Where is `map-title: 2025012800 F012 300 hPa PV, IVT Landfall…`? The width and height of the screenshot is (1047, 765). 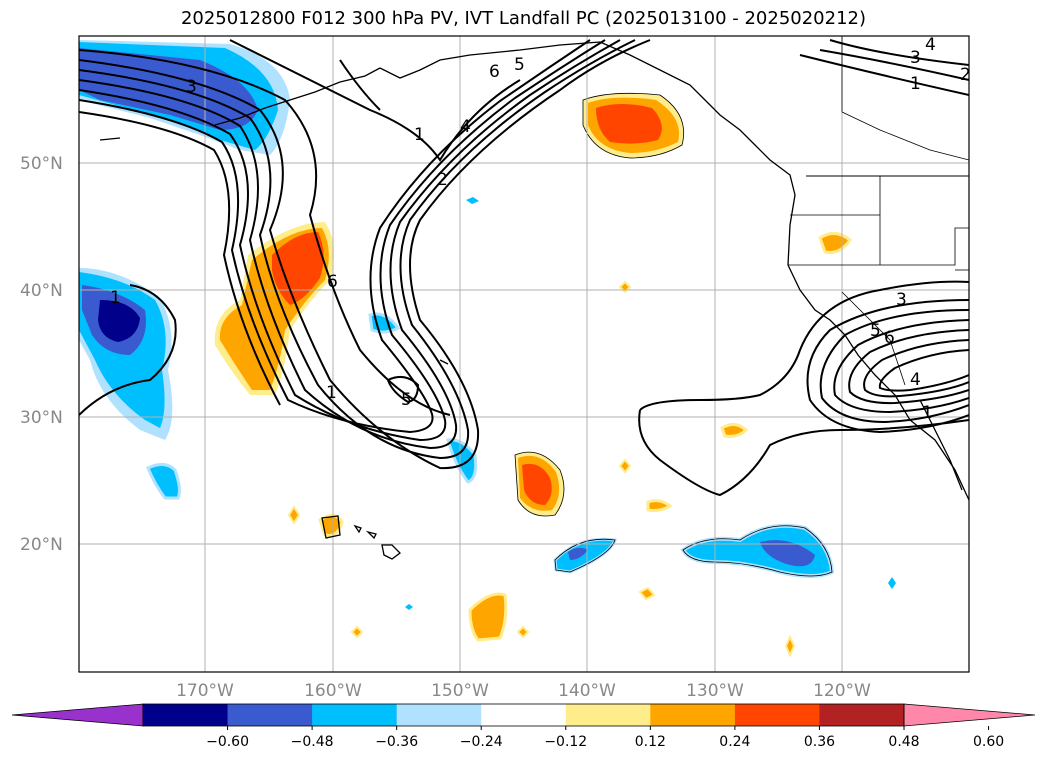
map-title: 2025012800 F012 300 hPa PV, IVT Landfall… is located at coordinates (523, 18).